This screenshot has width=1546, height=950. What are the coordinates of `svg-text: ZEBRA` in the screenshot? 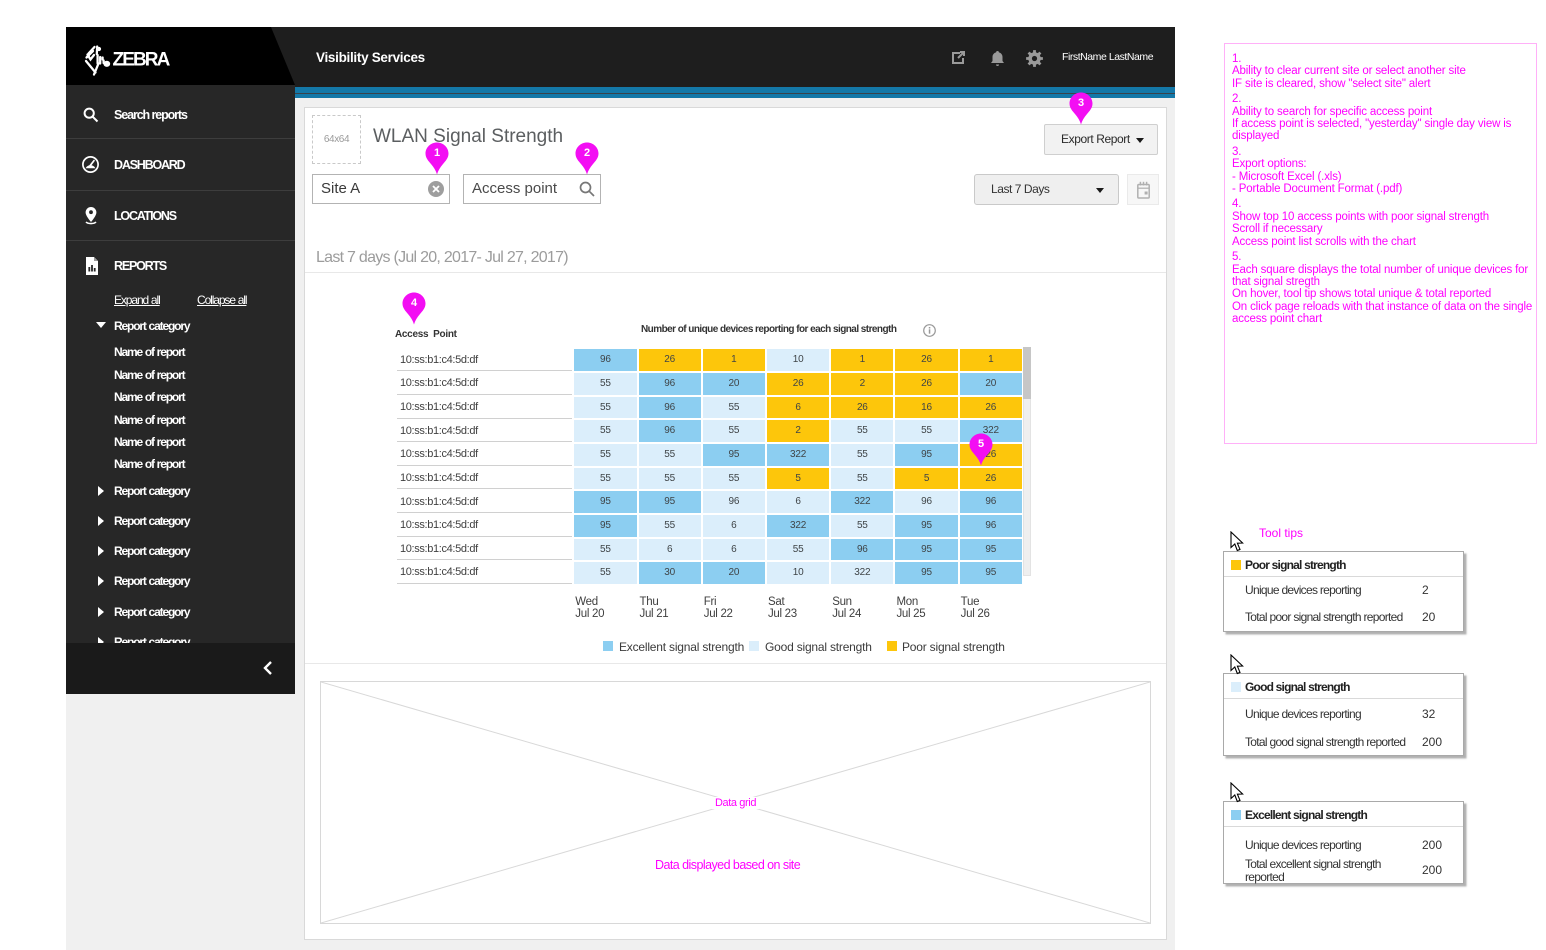 It's located at (142, 60).